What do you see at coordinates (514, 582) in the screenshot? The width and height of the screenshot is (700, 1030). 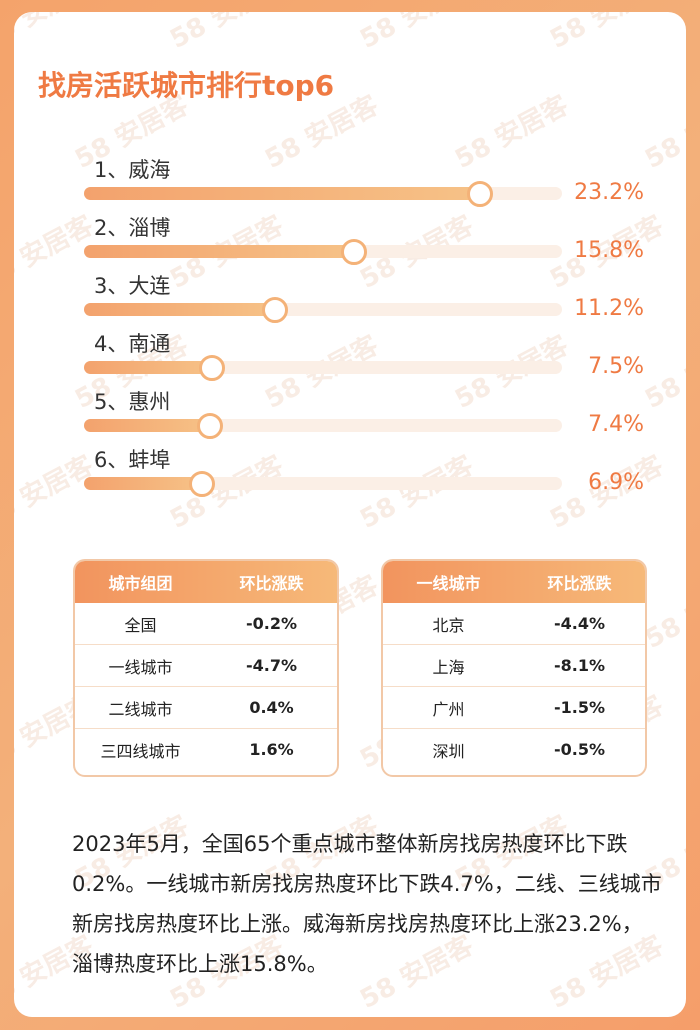 I see `table-header: 一线城市 环比涨跌` at bounding box center [514, 582].